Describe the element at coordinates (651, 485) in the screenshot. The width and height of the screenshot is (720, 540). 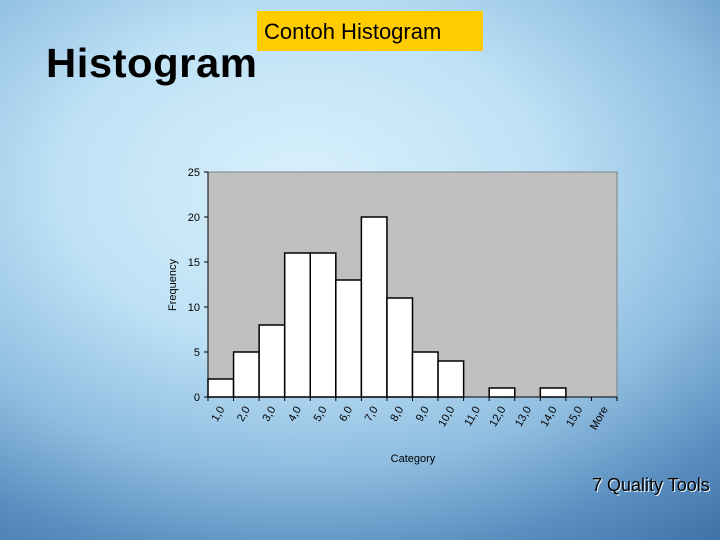
I see `footer-label: 7 Quality Tools` at that location.